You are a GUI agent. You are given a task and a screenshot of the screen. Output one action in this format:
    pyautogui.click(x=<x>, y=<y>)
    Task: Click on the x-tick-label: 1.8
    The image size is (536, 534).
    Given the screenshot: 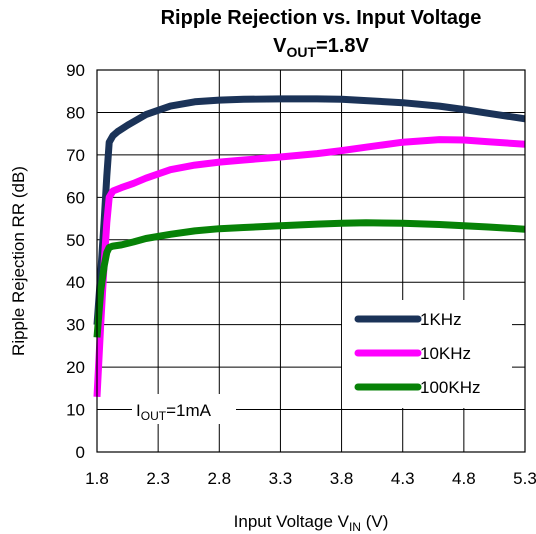 What is the action you would take?
    pyautogui.click(x=97, y=478)
    